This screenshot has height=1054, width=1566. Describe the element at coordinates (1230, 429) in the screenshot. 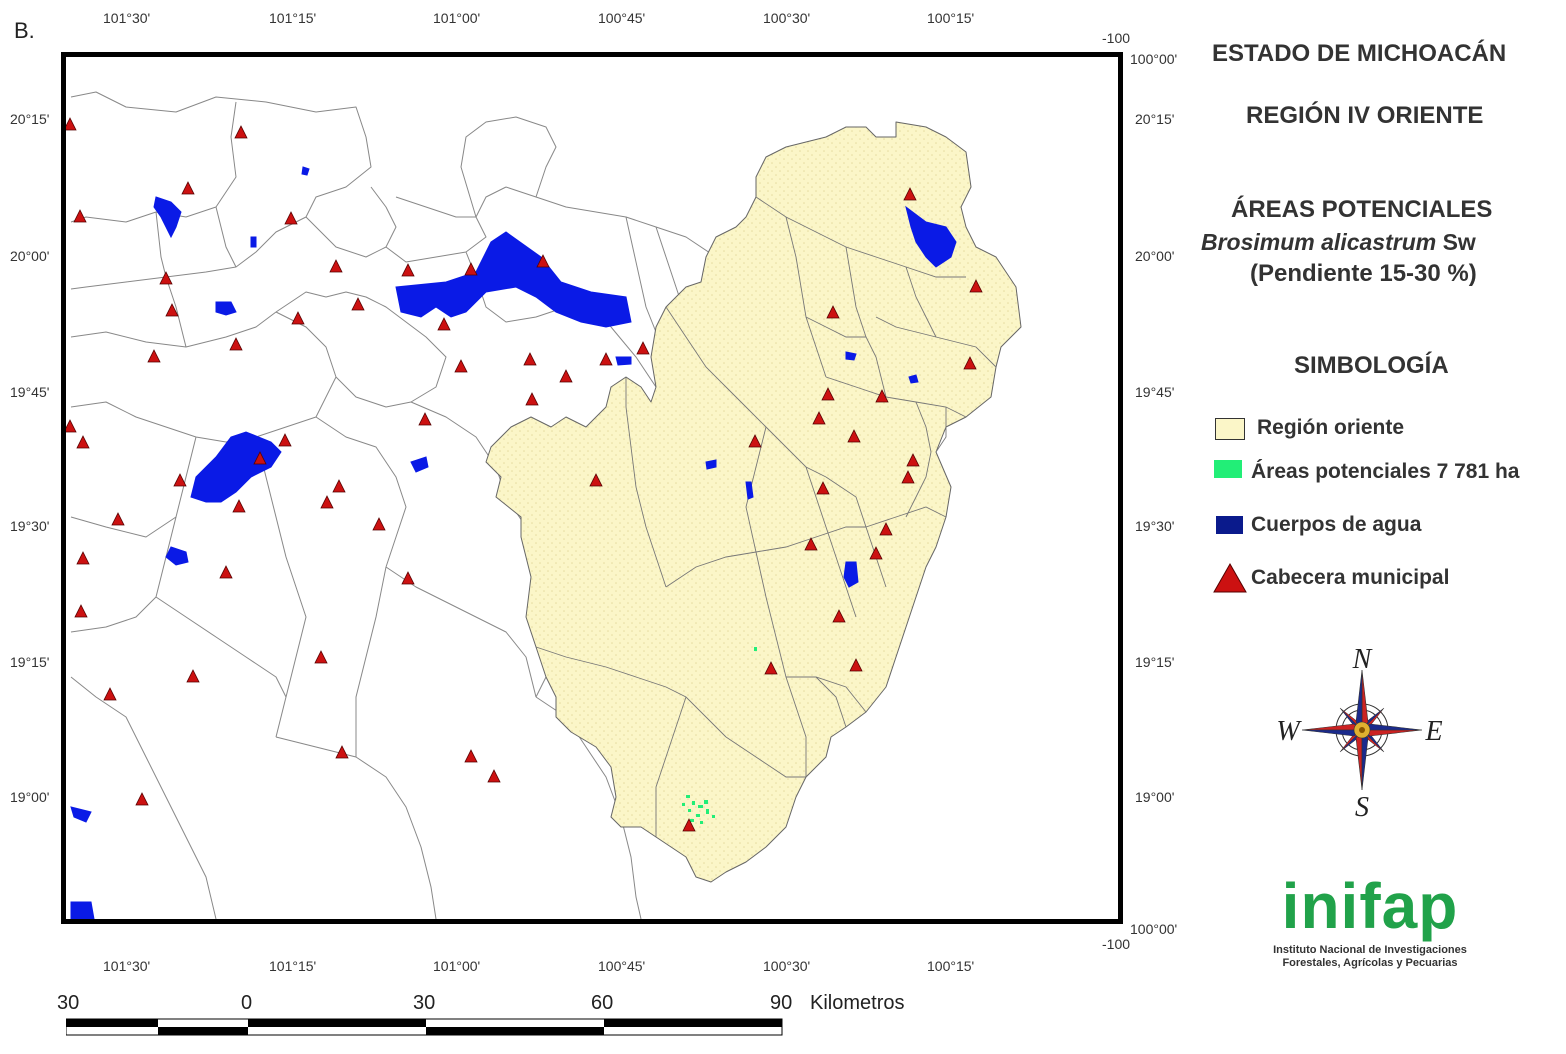

I see `legend-swatch-region` at that location.